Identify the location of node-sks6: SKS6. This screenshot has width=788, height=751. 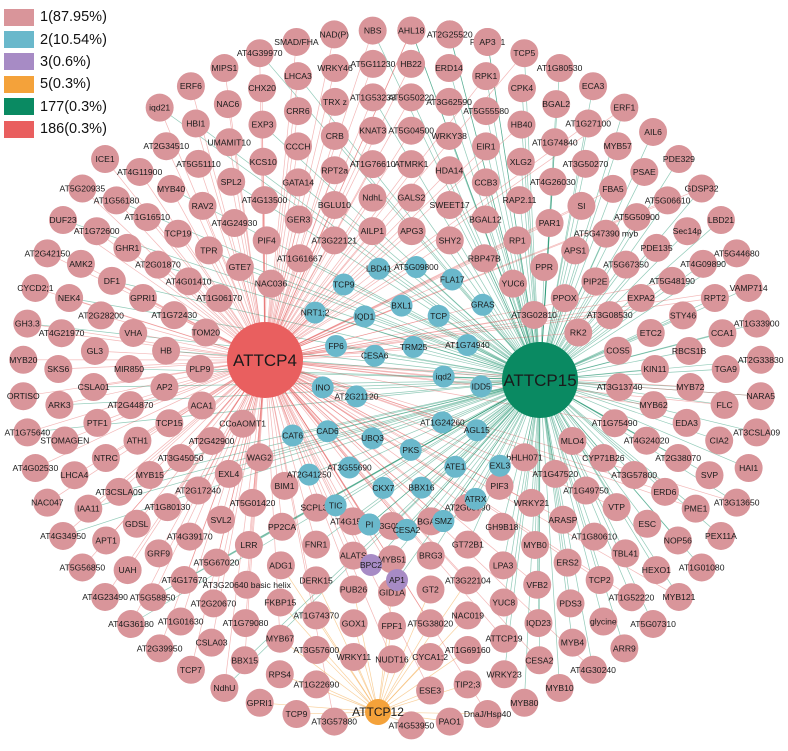
(58, 369).